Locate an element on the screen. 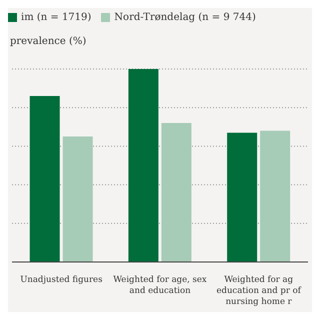 The image size is (320, 320). y-axis-title: prevalence (%) is located at coordinates (48, 41).